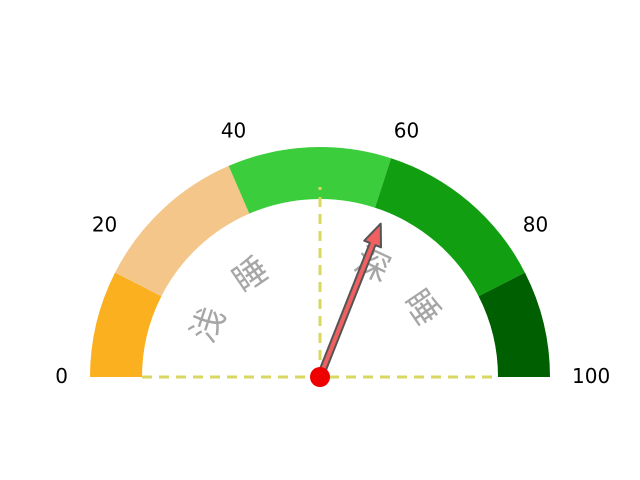 The image size is (640, 480). Describe the element at coordinates (591, 376) in the screenshot. I see `tick-label-100: 100` at that location.